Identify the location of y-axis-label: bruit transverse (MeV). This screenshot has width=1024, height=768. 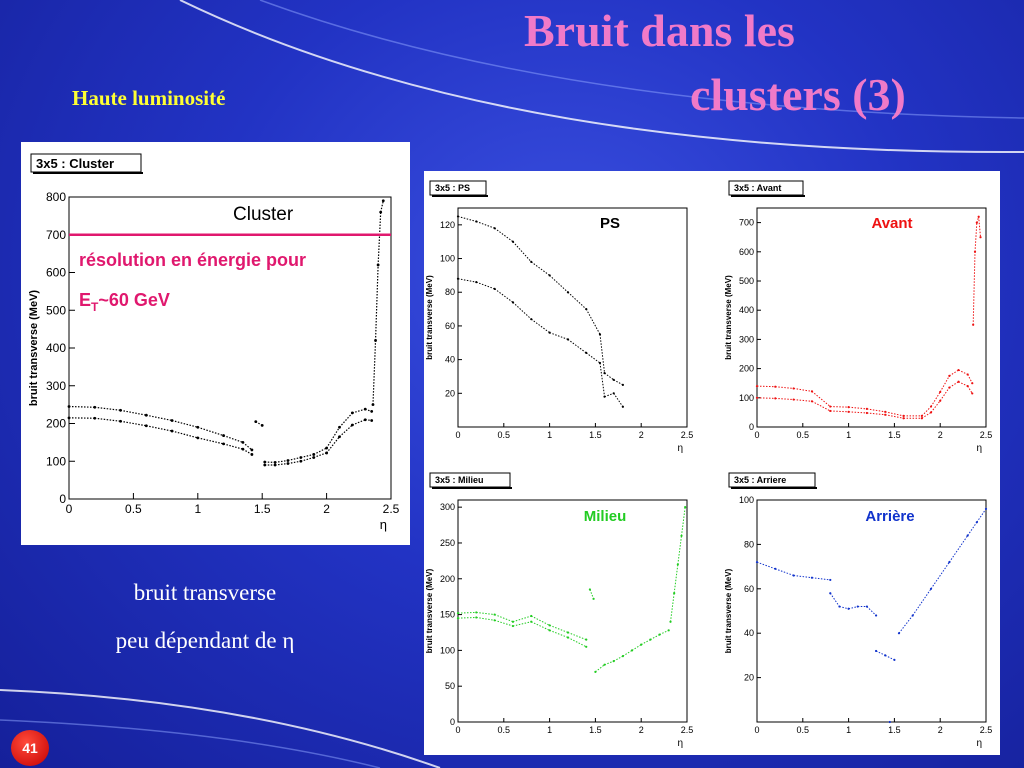
(429, 317).